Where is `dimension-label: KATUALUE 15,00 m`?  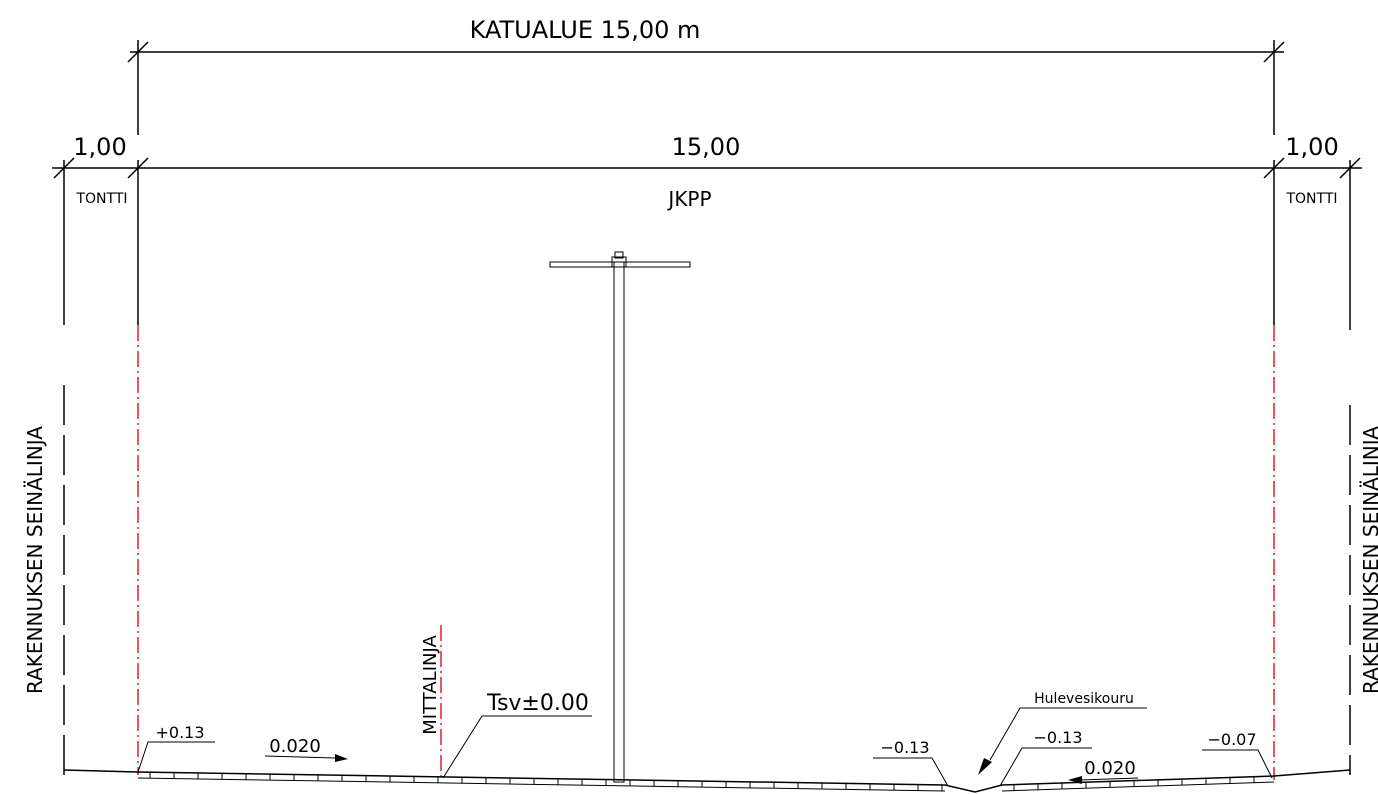
dimension-label: KATUALUE 15,00 m is located at coordinates (585, 30).